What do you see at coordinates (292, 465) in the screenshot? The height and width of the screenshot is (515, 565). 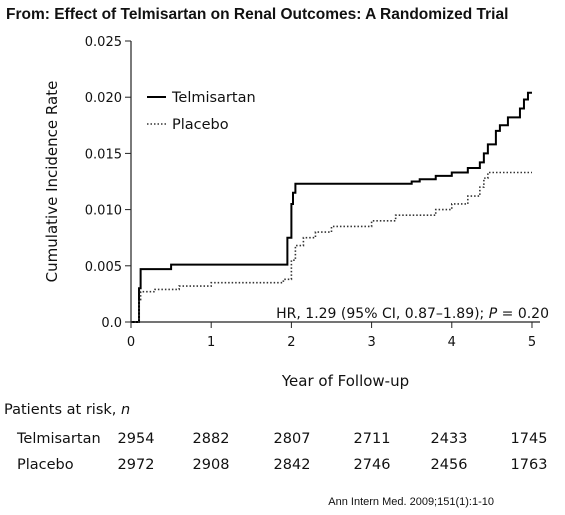 I see `risk-count: 2842` at bounding box center [292, 465].